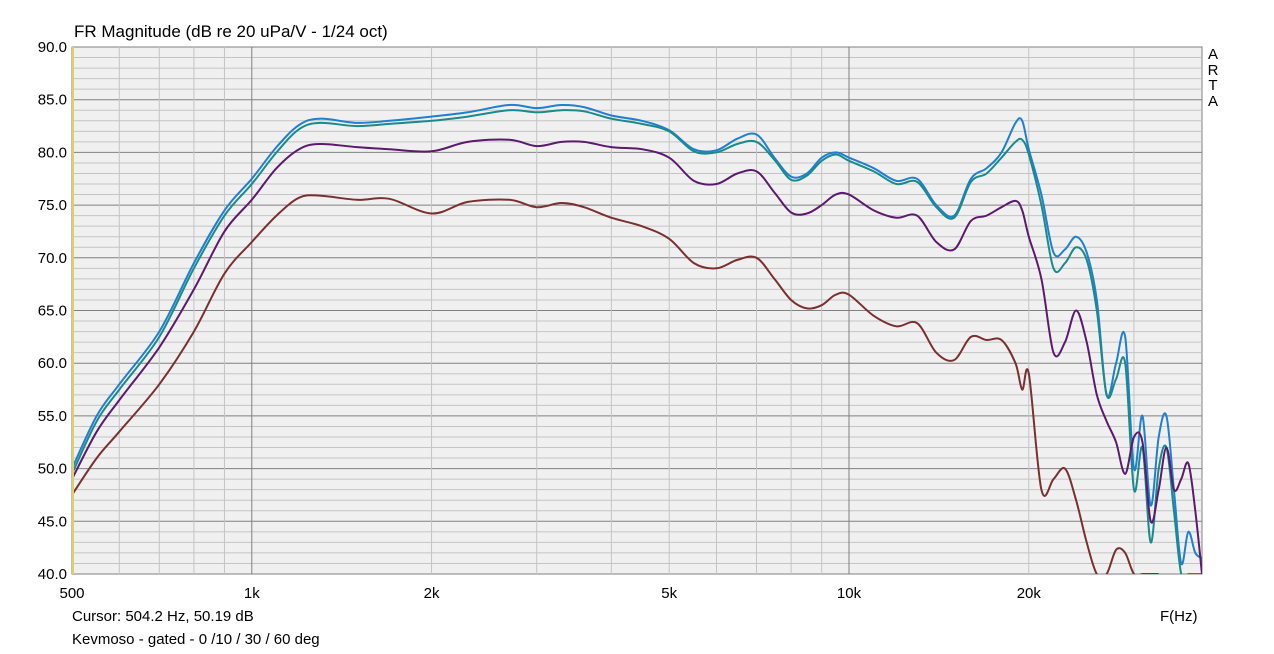  I want to click on x-tick-label: 1k, so click(252, 593).